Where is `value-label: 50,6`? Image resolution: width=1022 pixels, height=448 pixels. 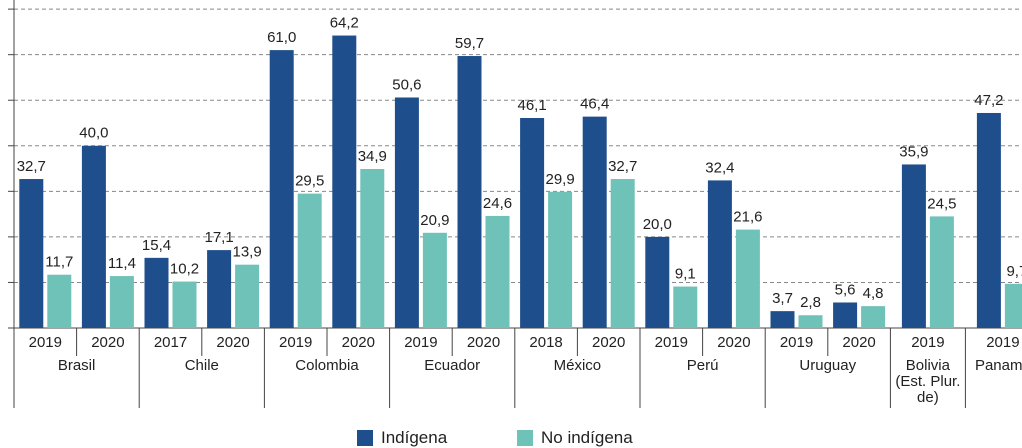 value-label: 50,6 is located at coordinates (406, 84).